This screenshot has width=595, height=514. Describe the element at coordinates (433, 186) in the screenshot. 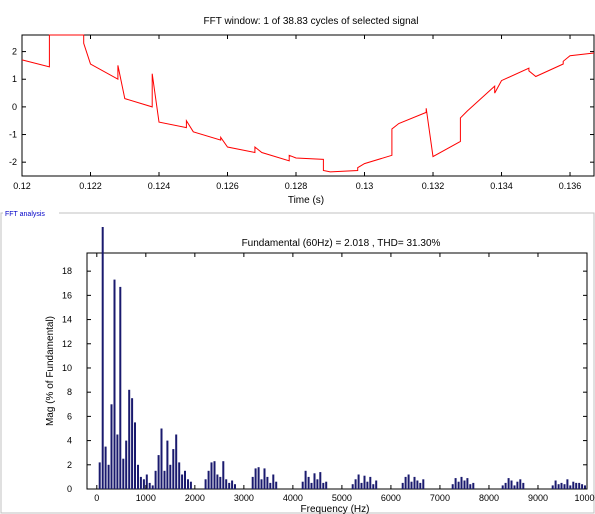

I see `time-x-tick-label: 0.132` at that location.